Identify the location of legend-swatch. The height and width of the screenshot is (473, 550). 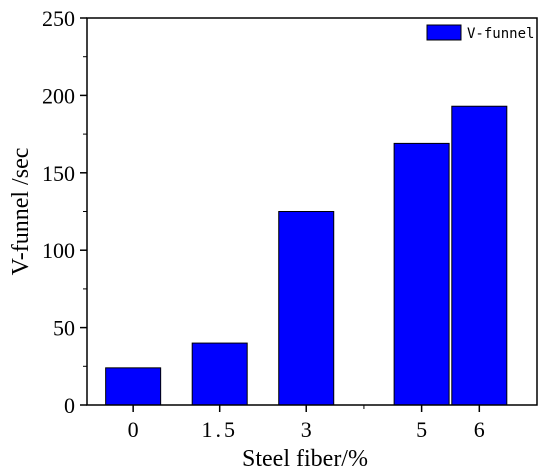
(444, 32).